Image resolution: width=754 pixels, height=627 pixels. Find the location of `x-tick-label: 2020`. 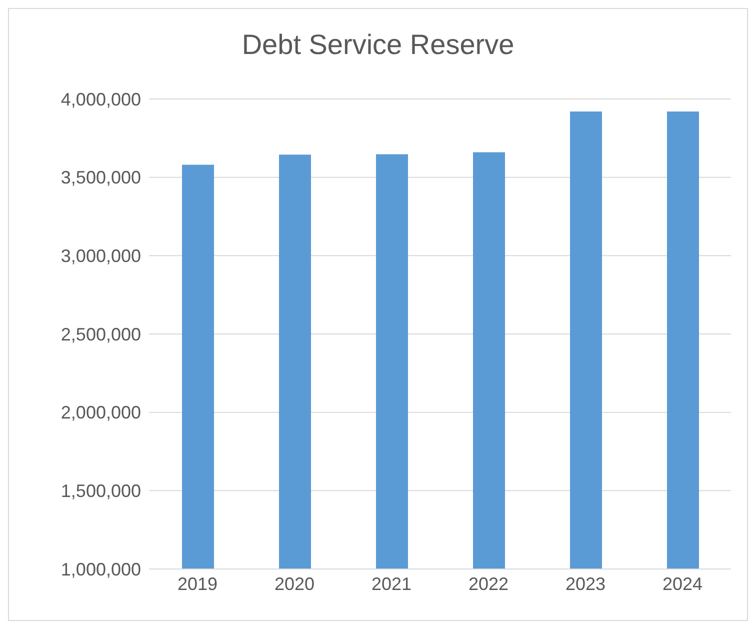

x-tick-label: 2020 is located at coordinates (294, 584).